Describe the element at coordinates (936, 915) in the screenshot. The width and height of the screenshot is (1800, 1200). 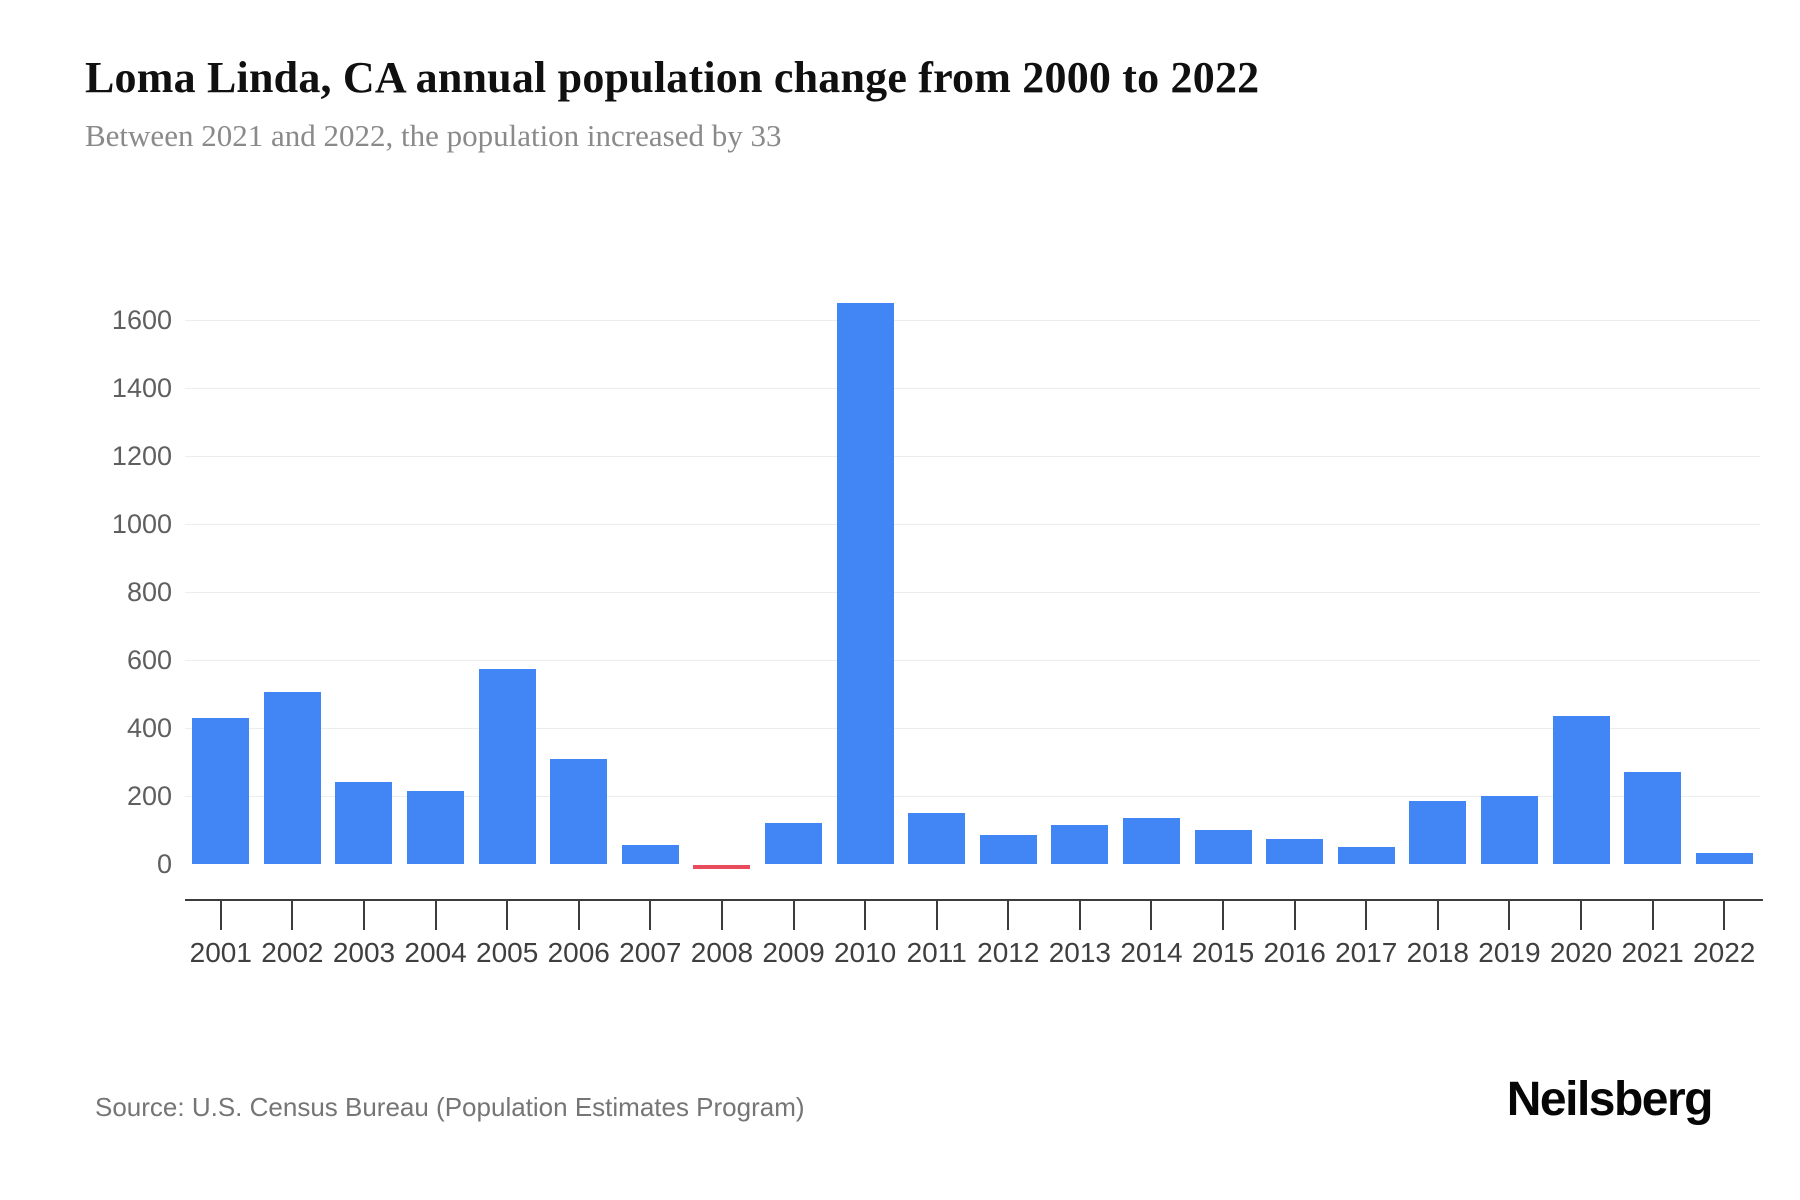
I see `x-tick-mark-2011` at that location.